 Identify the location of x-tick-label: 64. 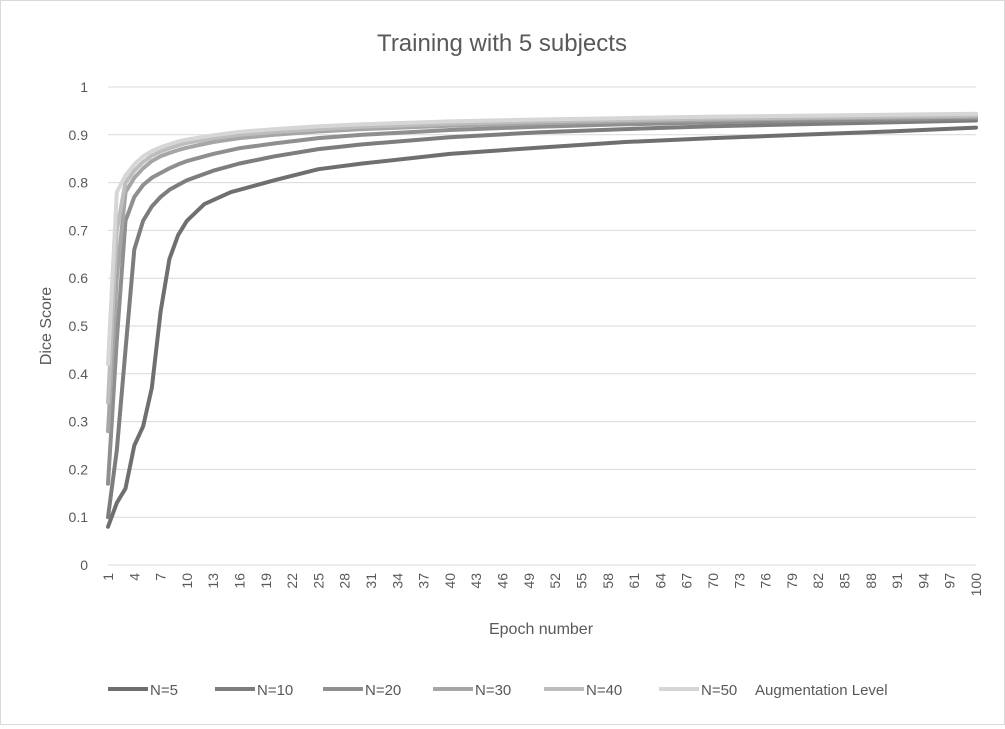
(660, 581).